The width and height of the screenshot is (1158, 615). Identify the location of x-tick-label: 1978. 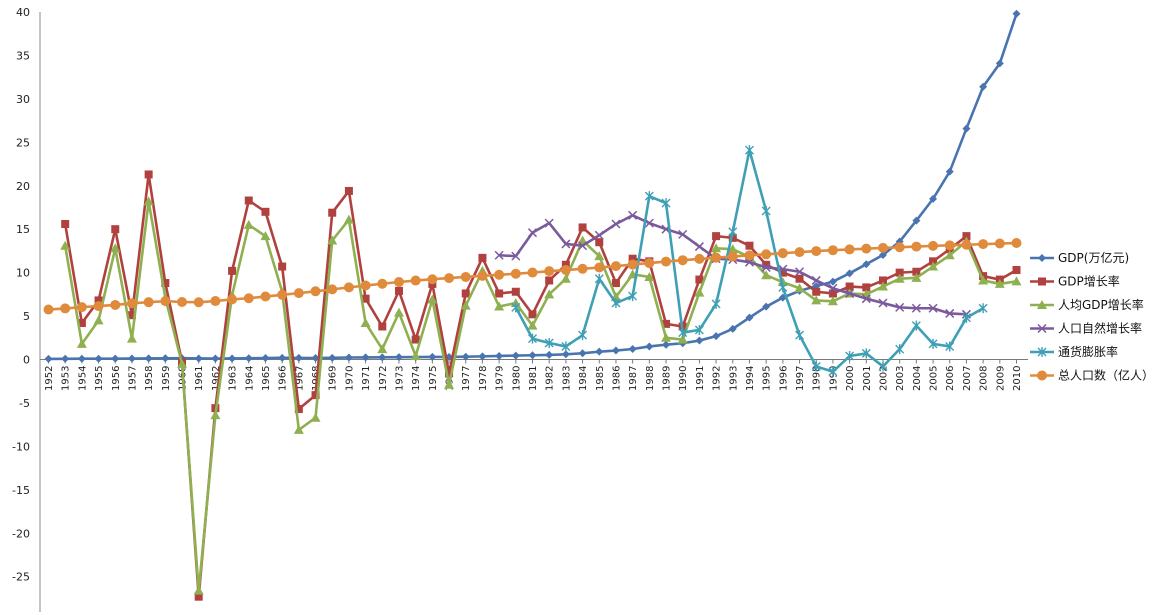
(483, 378).